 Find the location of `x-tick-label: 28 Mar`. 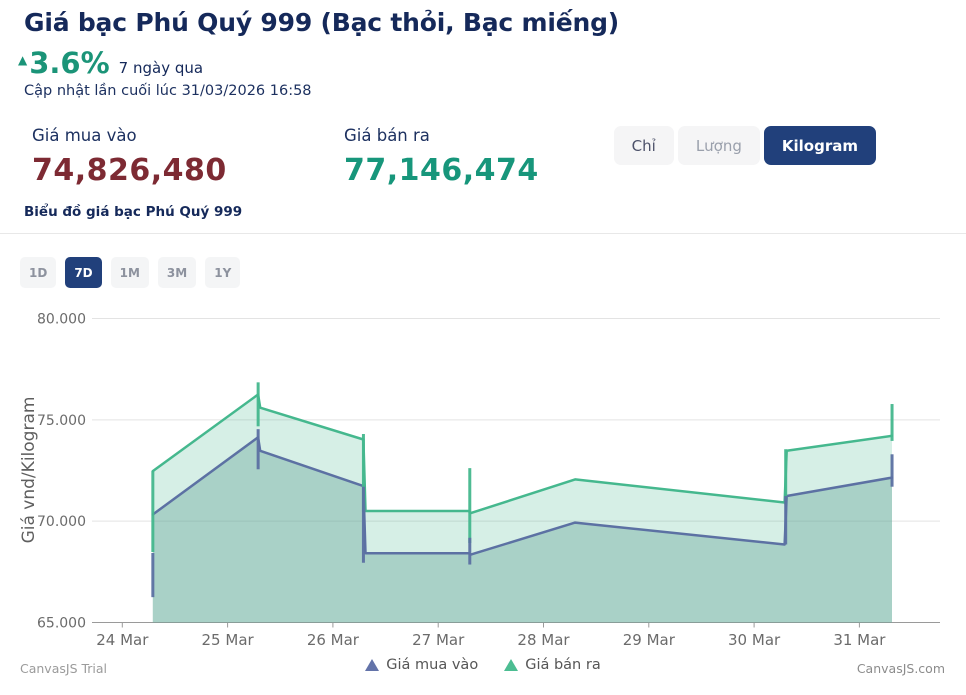

x-tick-label: 28 Mar is located at coordinates (543, 640).